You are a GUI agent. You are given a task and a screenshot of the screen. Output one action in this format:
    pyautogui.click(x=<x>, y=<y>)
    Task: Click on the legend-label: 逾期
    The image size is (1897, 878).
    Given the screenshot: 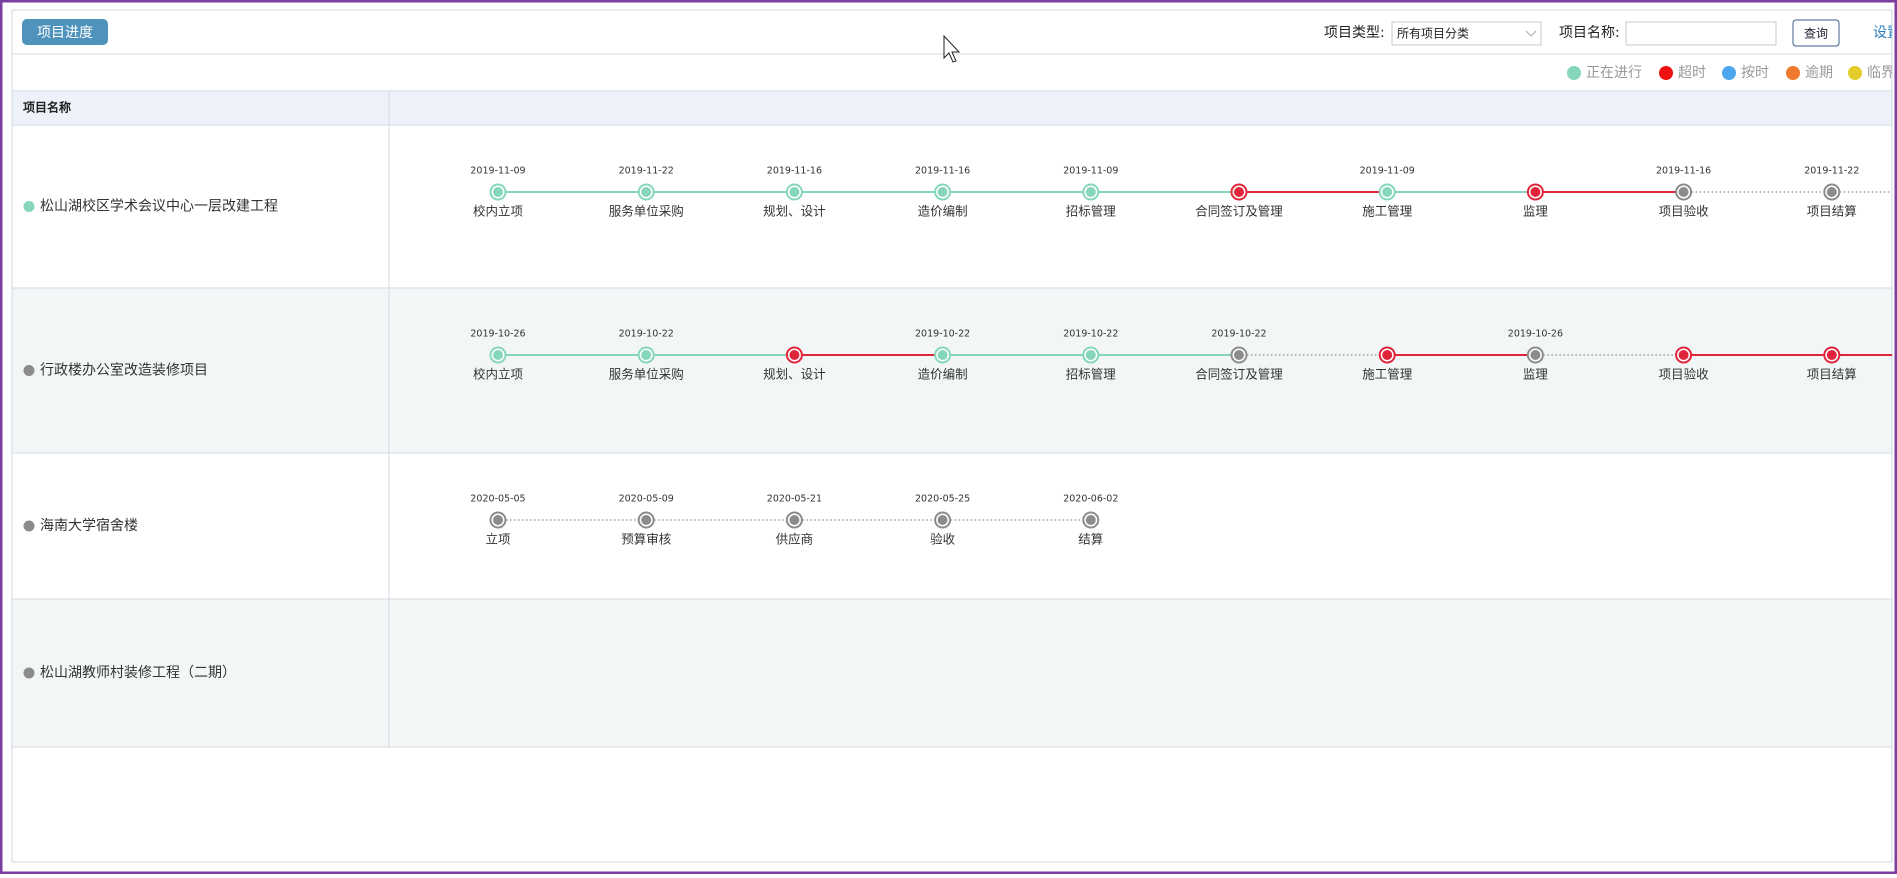 What is the action you would take?
    pyautogui.click(x=1819, y=73)
    